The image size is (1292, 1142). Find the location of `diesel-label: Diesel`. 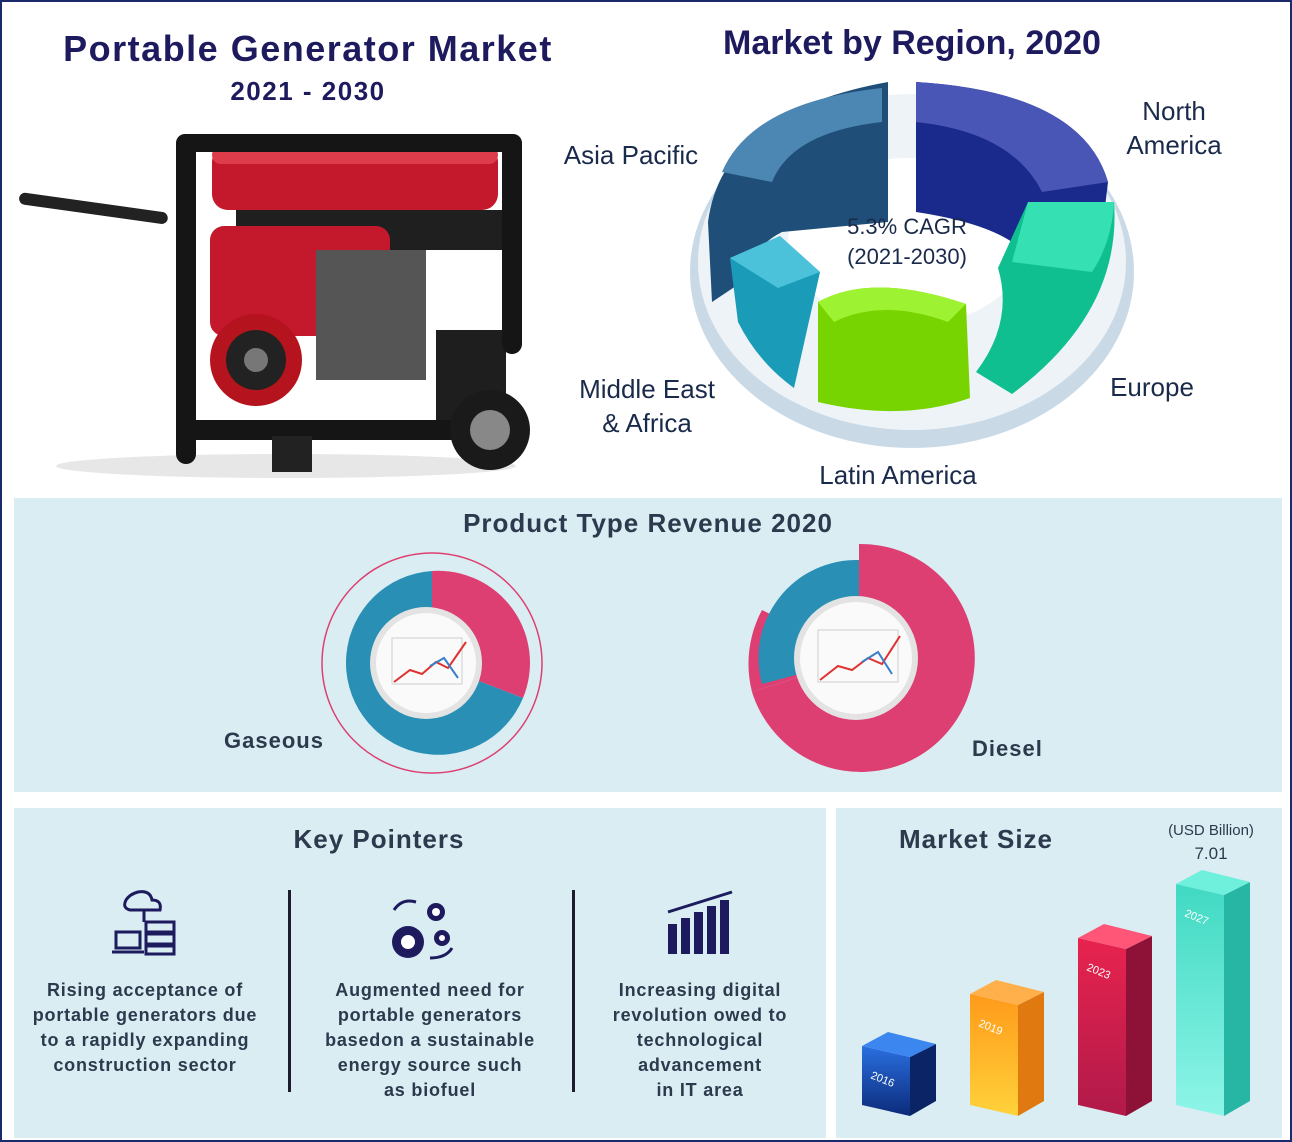

diesel-label: Diesel is located at coordinates (1007, 748).